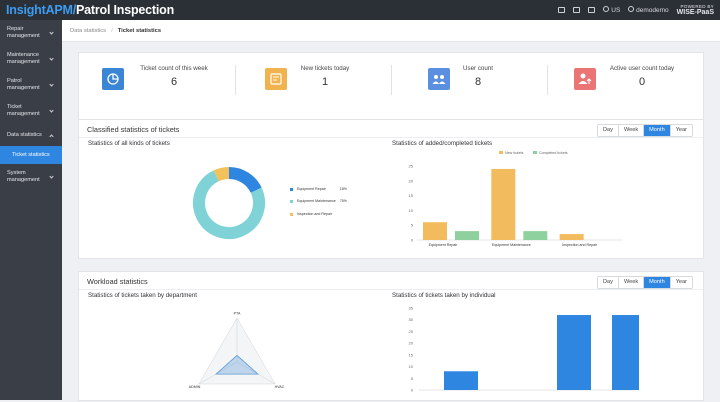 Image resolution: width=720 pixels, height=402 pixels. What do you see at coordinates (31, 85) in the screenshot?
I see `sidebar-item-patrol: Patrol management` at bounding box center [31, 85].